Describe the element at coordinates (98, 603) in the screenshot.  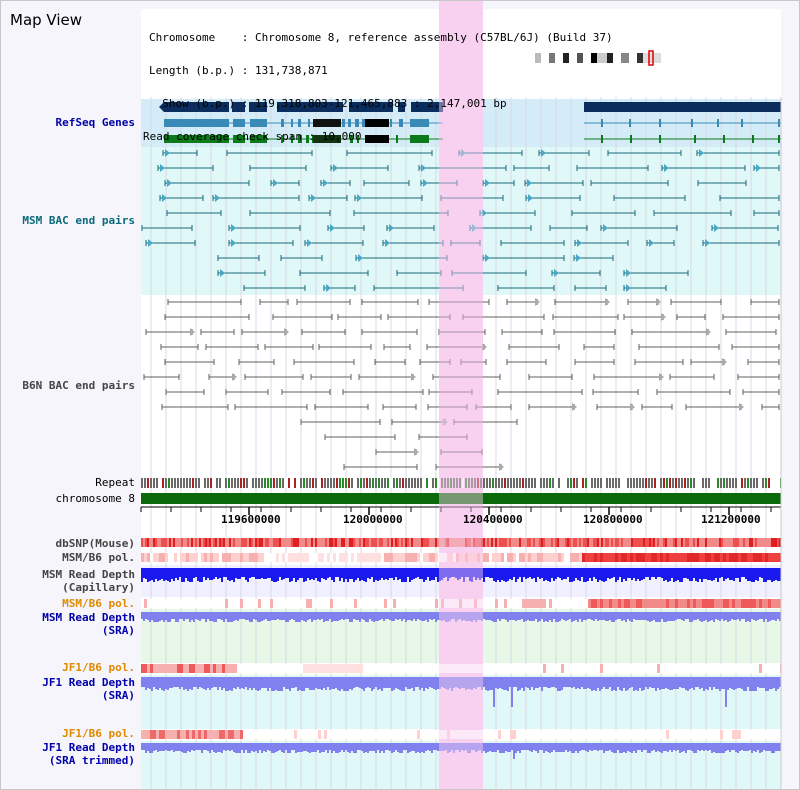
I see `track-label-msm-b6-pol-2: MSM/B6 pol.` at that location.